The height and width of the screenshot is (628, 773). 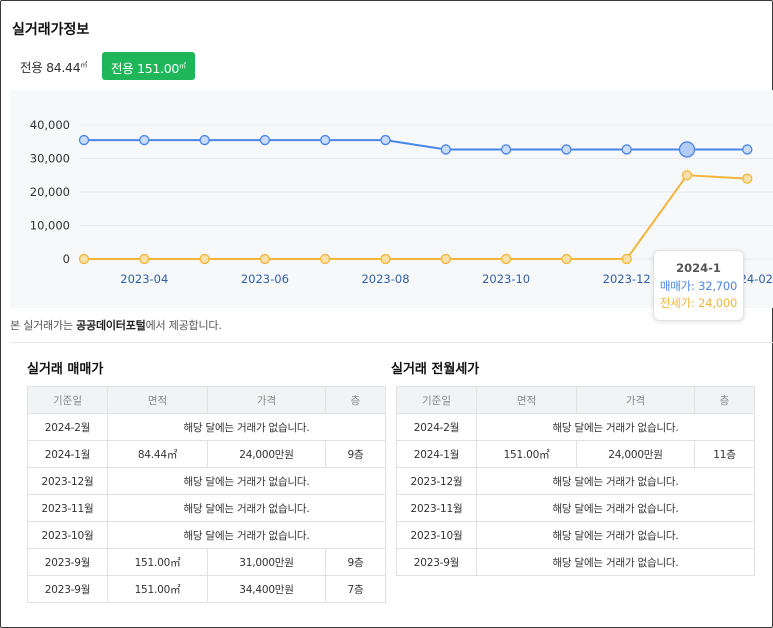 What do you see at coordinates (84, 65) in the screenshot?
I see `area-tab-84-unit: ㎡` at bounding box center [84, 65].